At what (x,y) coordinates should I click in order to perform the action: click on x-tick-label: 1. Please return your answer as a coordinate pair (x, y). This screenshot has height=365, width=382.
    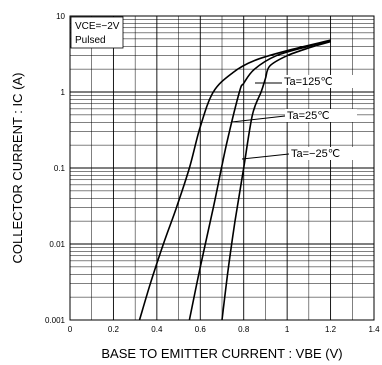
    Looking at the image, I should click on (287, 329).